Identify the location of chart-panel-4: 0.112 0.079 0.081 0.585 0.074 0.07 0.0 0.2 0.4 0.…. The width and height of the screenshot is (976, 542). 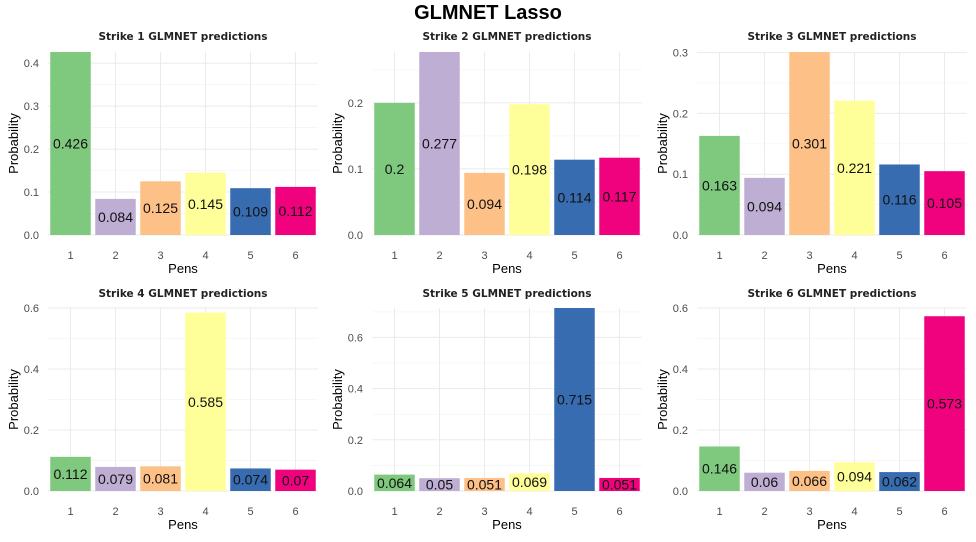
(162, 410).